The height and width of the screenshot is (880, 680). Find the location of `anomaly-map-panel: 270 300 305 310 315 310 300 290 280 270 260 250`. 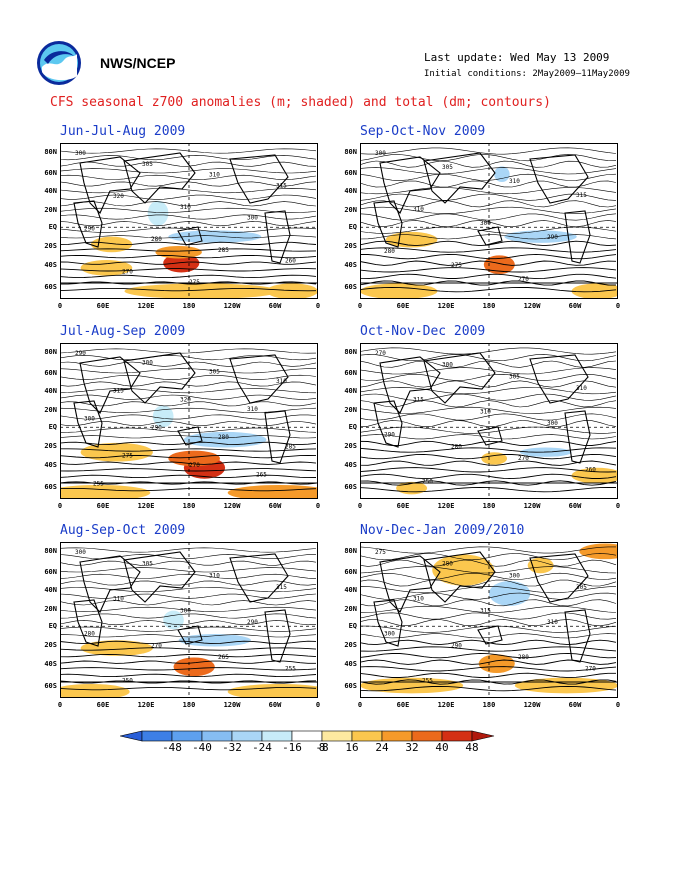

anomaly-map-panel: 270 300 305 310 315 310 300 290 280 270 260 250 is located at coordinates (489, 421).